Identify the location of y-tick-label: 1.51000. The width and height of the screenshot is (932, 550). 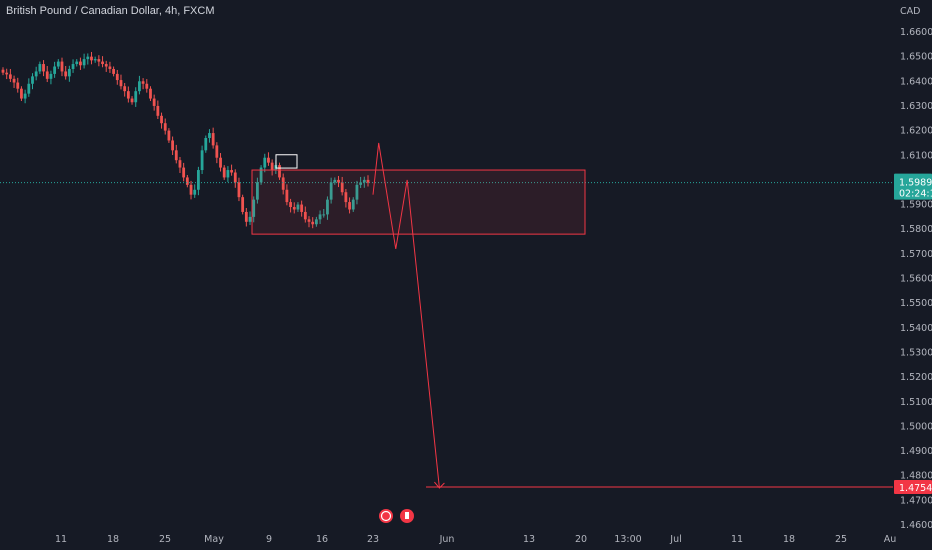
(916, 402).